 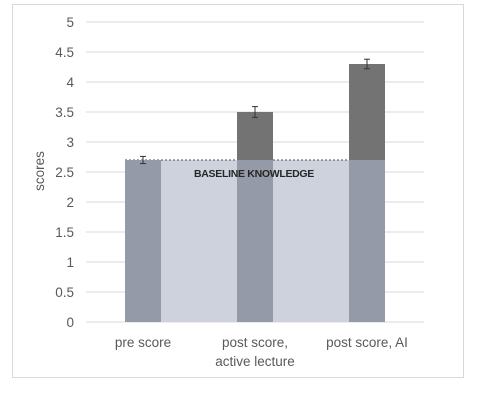 I want to click on y-tick-label: 2, so click(x=70, y=202).